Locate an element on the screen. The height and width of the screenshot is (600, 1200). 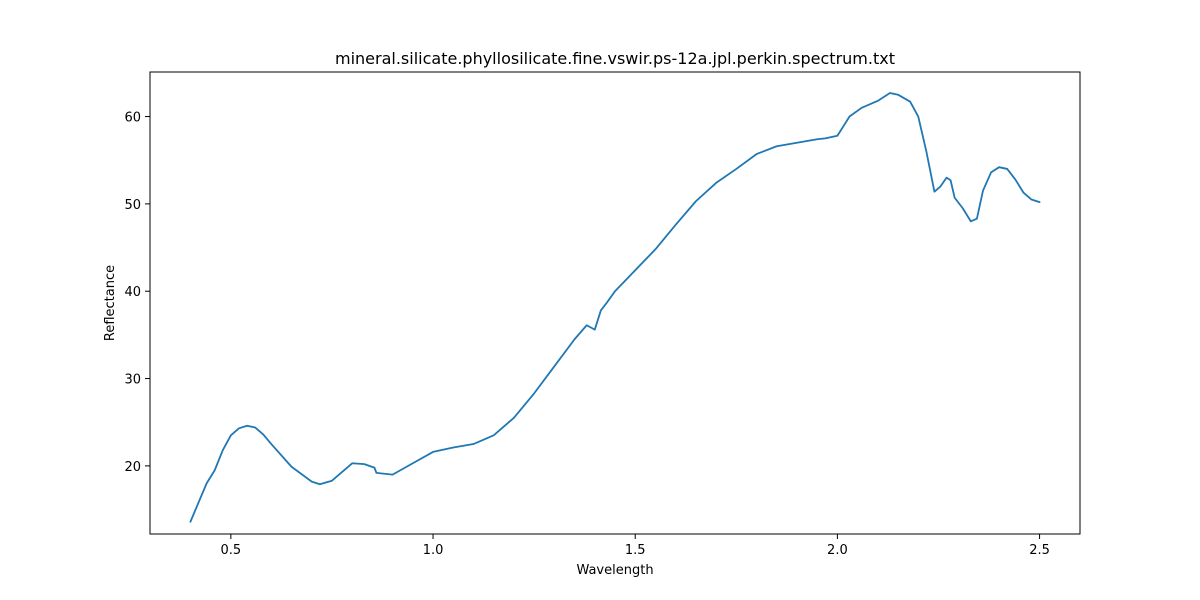
y-axis-ticks: 20 30 40 50 60 is located at coordinates (137, 293).